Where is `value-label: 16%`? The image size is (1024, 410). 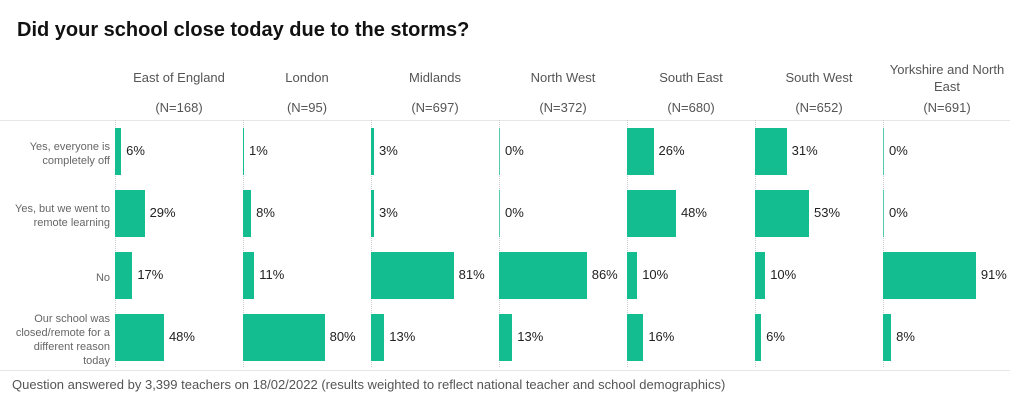 value-label: 16% is located at coordinates (661, 336).